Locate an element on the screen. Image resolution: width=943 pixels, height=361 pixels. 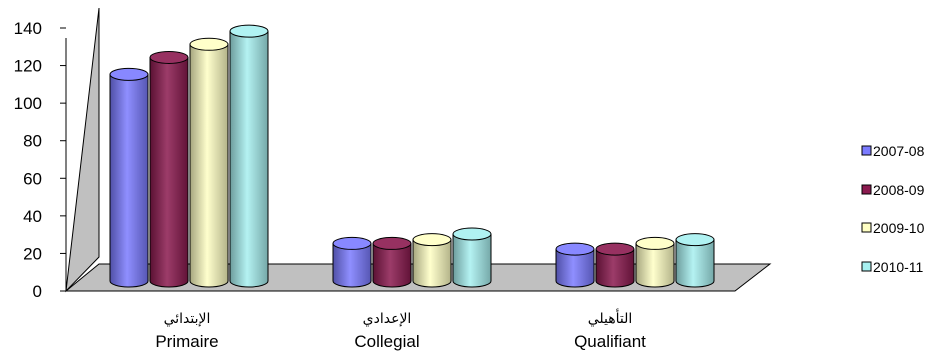
y-axis-ticks: 0 20 40 60 80 100 120 140 is located at coordinates (40, 160).